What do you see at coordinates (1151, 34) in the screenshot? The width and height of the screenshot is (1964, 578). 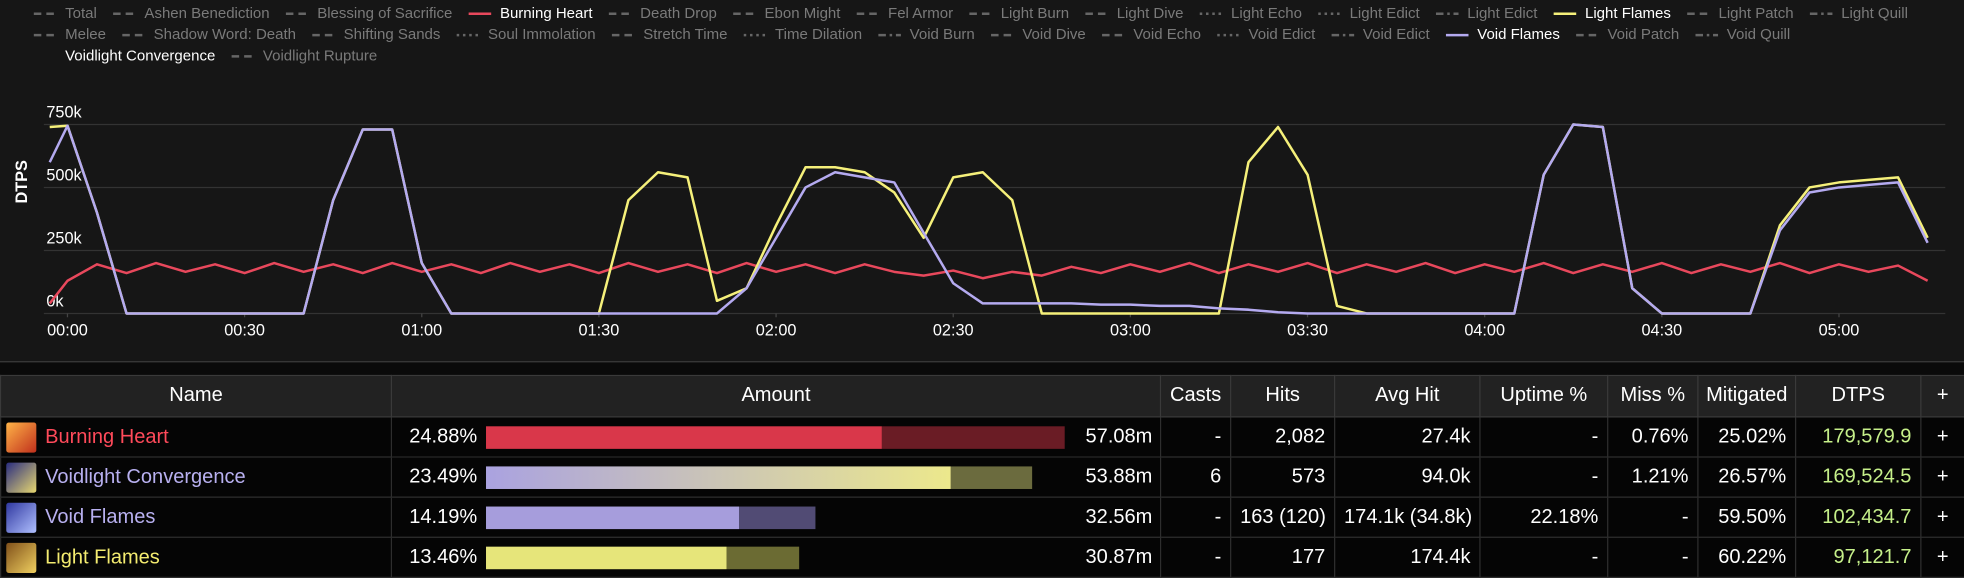 I see `legend-item: Void Echo` at bounding box center [1151, 34].